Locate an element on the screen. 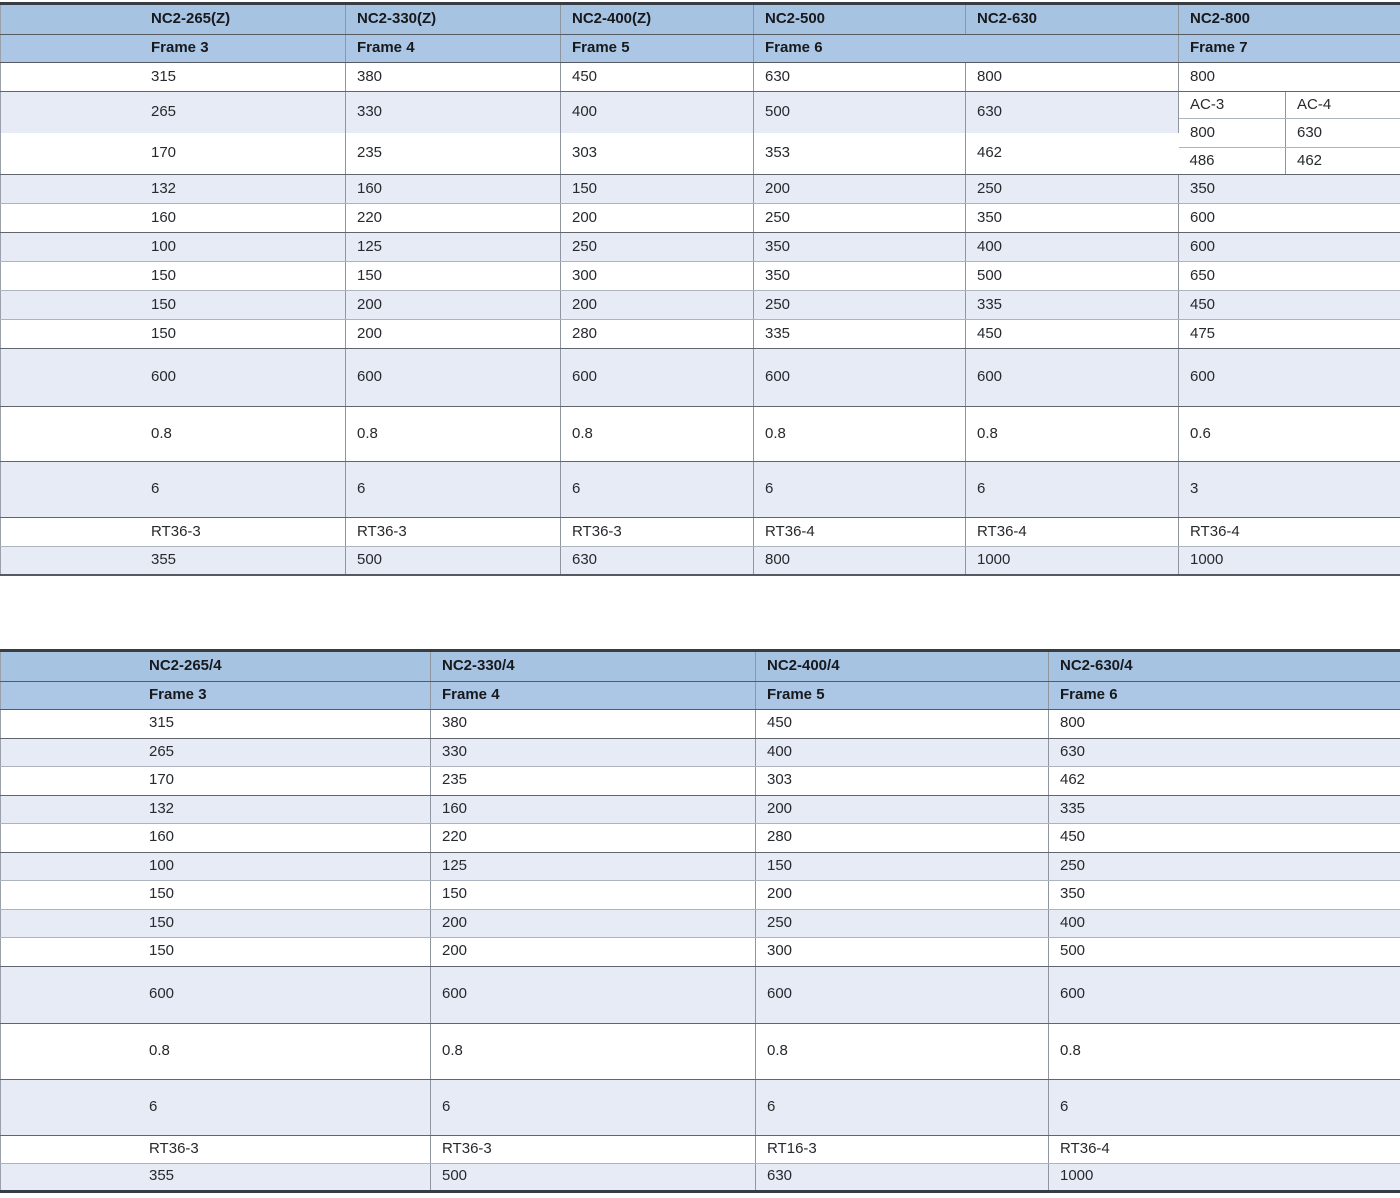 Image resolution: width=1400 pixels, height=1198 pixels. table-row: 132 160 150 200 250 350 is located at coordinates (700, 189).